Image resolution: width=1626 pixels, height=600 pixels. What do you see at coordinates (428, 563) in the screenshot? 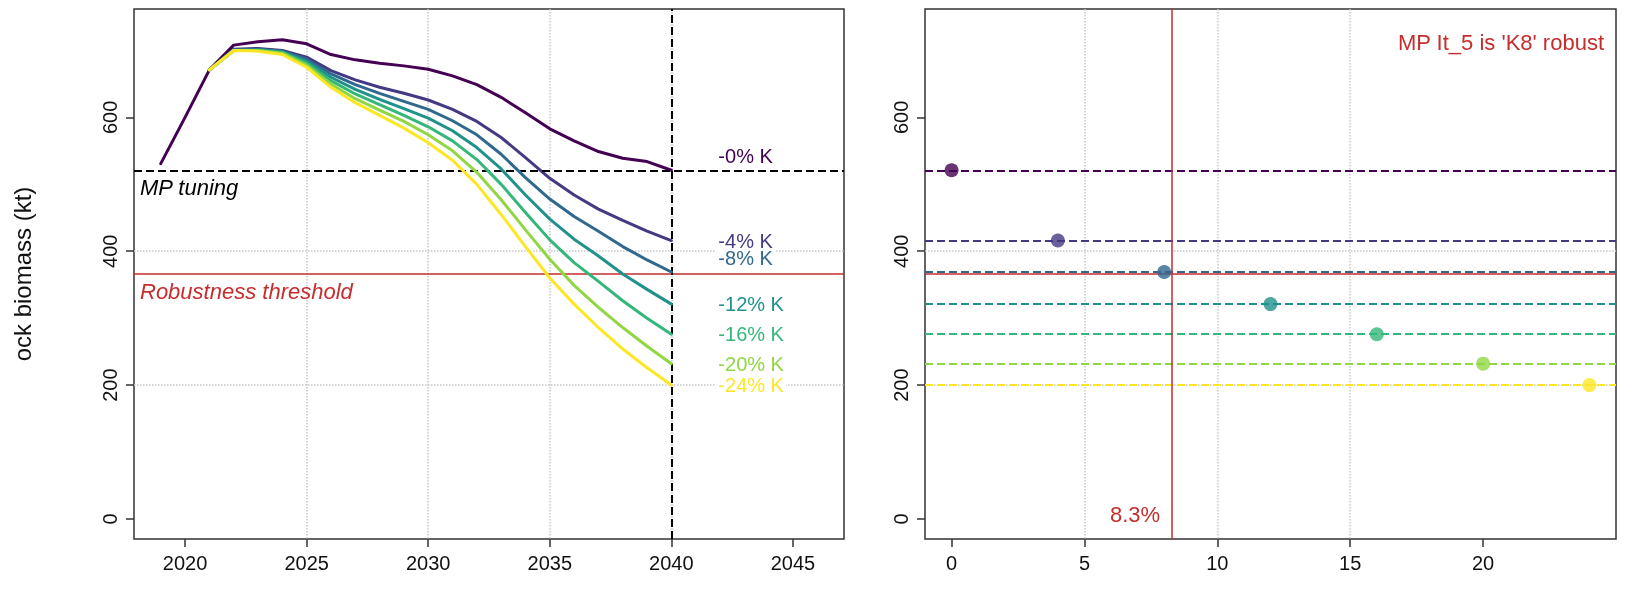
I see `x-tick-label: 2030` at bounding box center [428, 563].